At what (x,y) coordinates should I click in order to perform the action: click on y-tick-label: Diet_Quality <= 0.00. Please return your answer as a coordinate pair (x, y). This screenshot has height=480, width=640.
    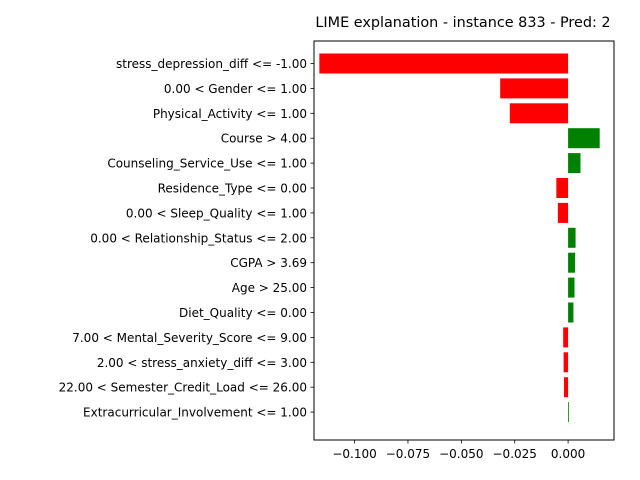
    Looking at the image, I should click on (243, 313).